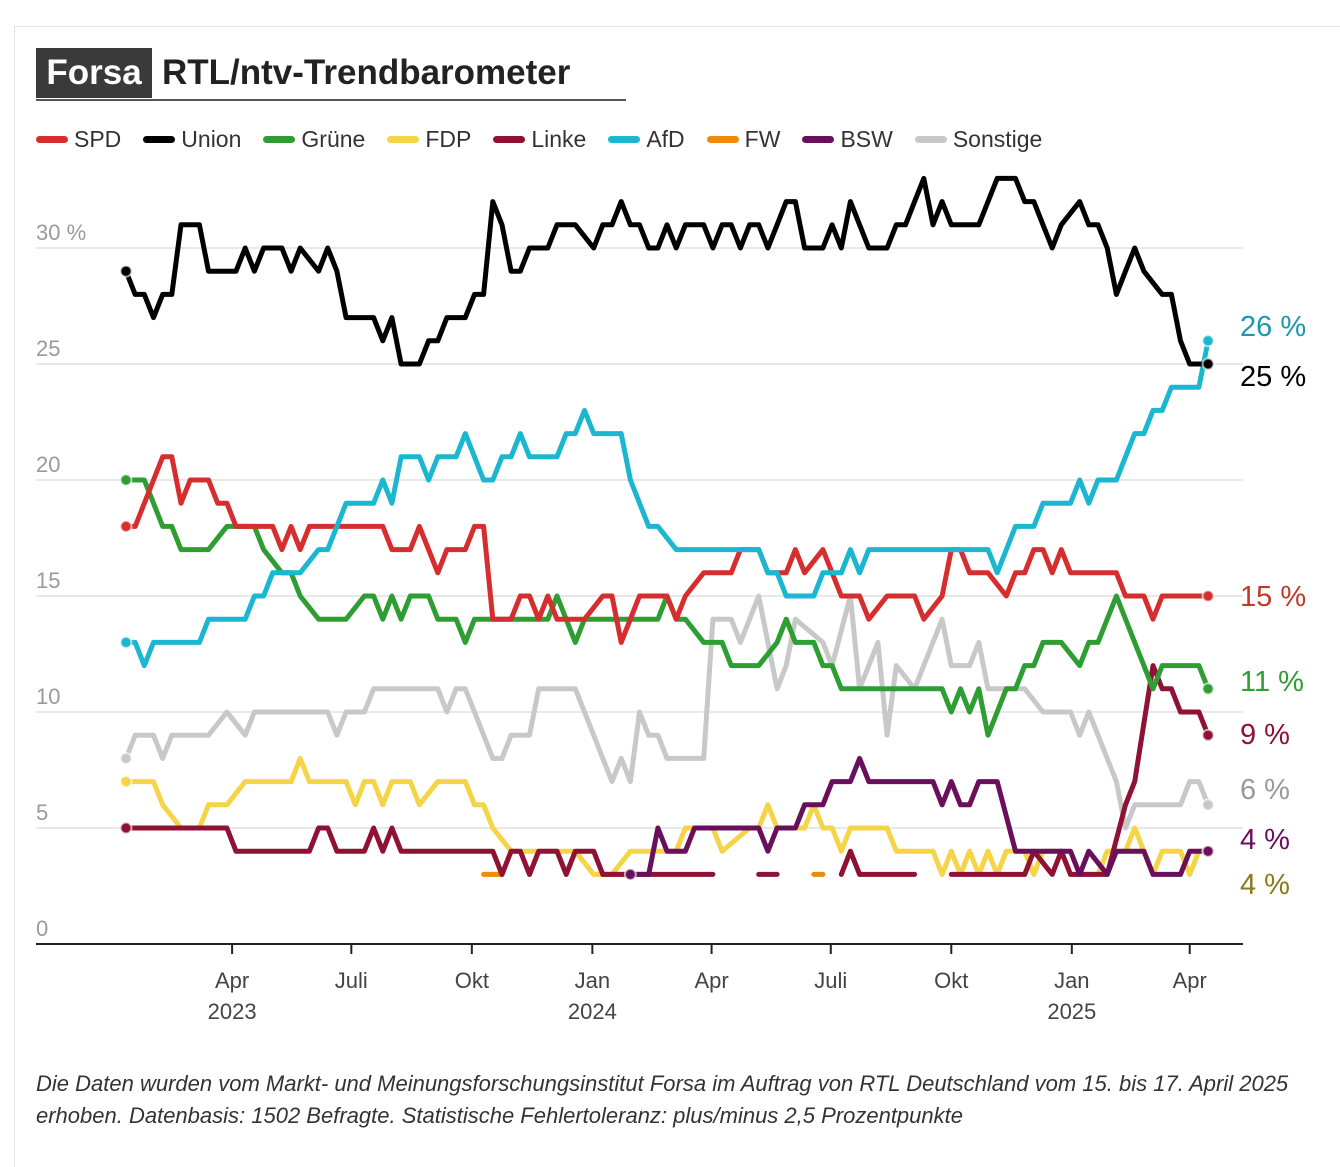 The image size is (1340, 1167). What do you see at coordinates (665, 138) in the screenshot?
I see `legend-label: AfD` at bounding box center [665, 138].